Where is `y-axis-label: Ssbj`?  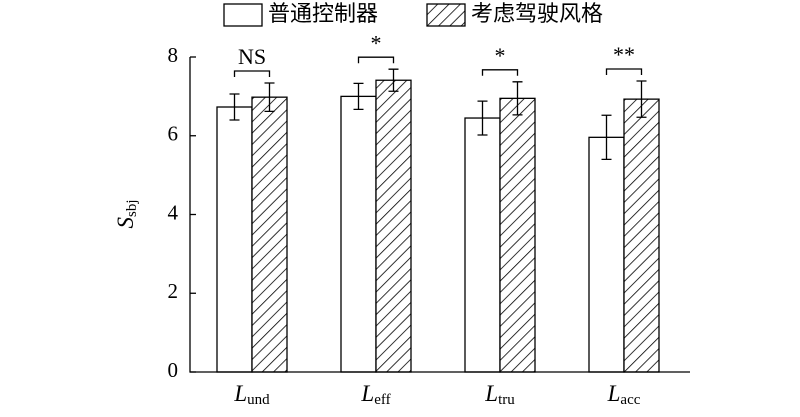 y-axis-label: Ssbj is located at coordinates (126, 213).